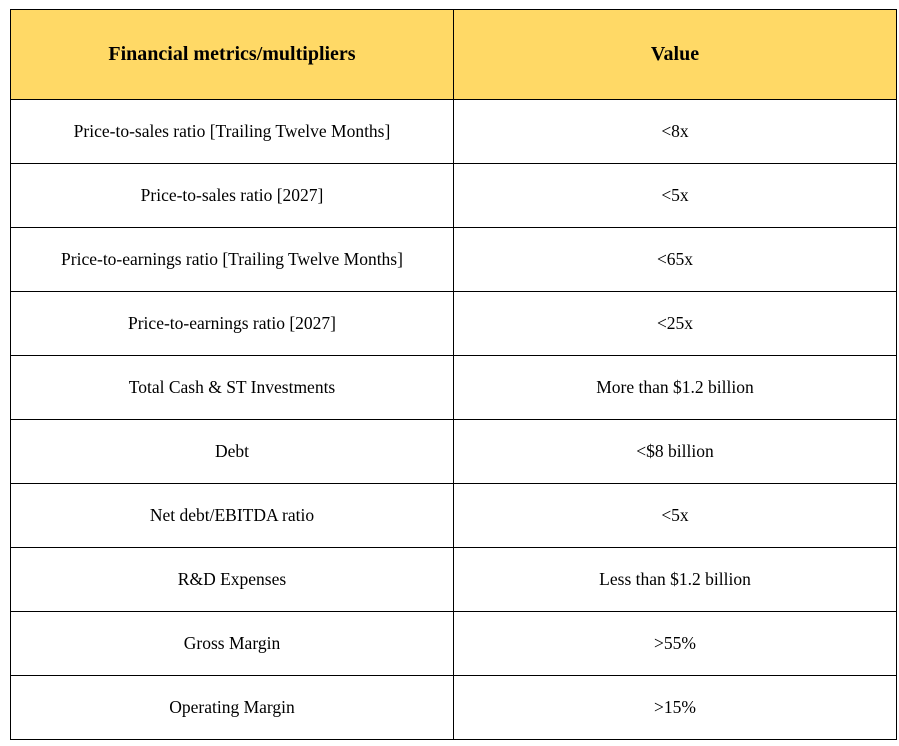  What do you see at coordinates (232, 707) in the screenshot?
I see `metric-cell: Operating Margin` at bounding box center [232, 707].